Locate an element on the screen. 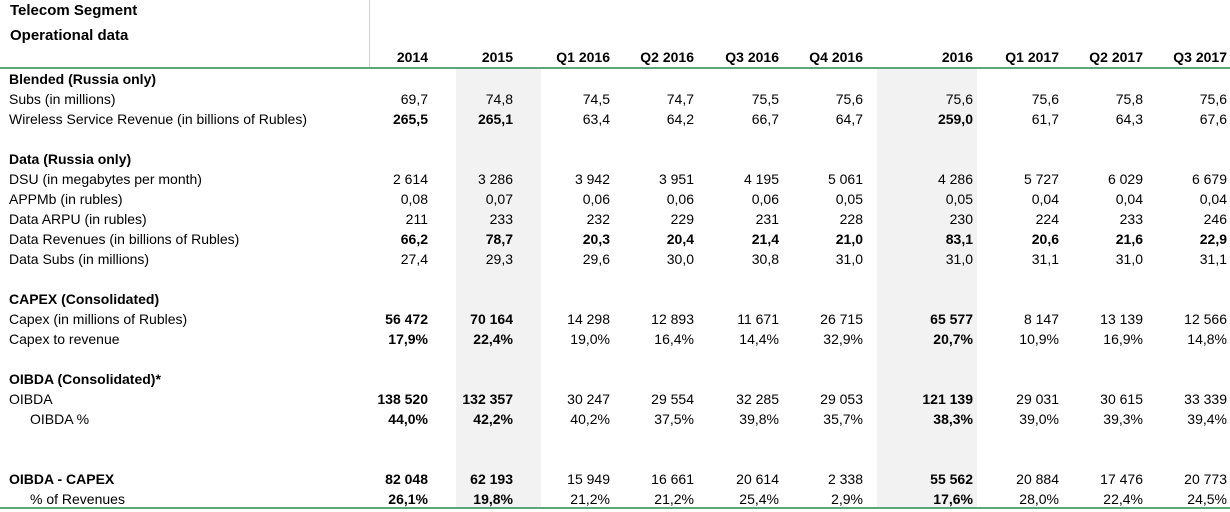  section-row: CAPEX (Consolidated) is located at coordinates (615, 299).